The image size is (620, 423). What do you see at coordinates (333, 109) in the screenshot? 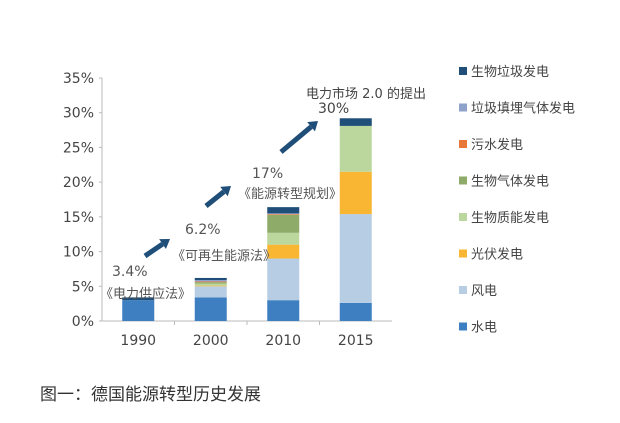
I see `annotation-value: 30%` at bounding box center [333, 109].